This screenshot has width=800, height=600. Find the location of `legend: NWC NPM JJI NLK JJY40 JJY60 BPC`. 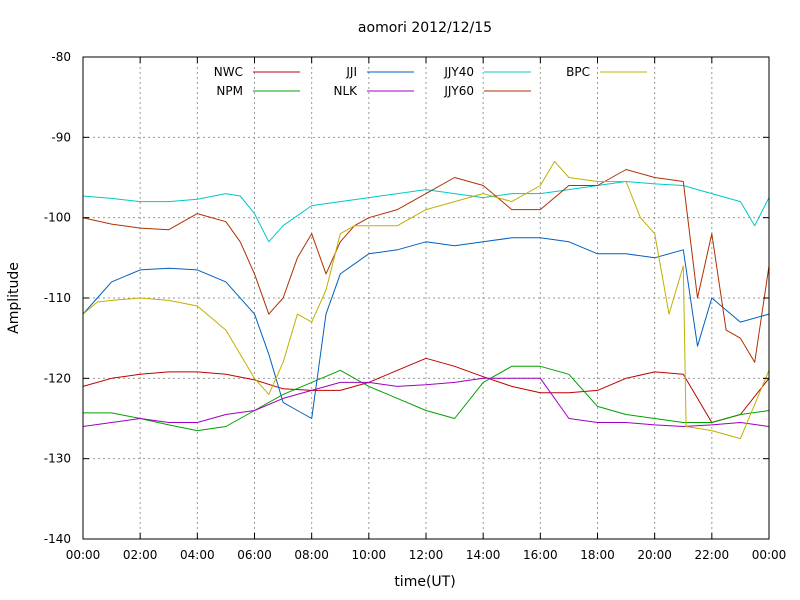

legend: NWC NPM JJI NLK JJY40 JJY60 BPC is located at coordinates (430, 81).